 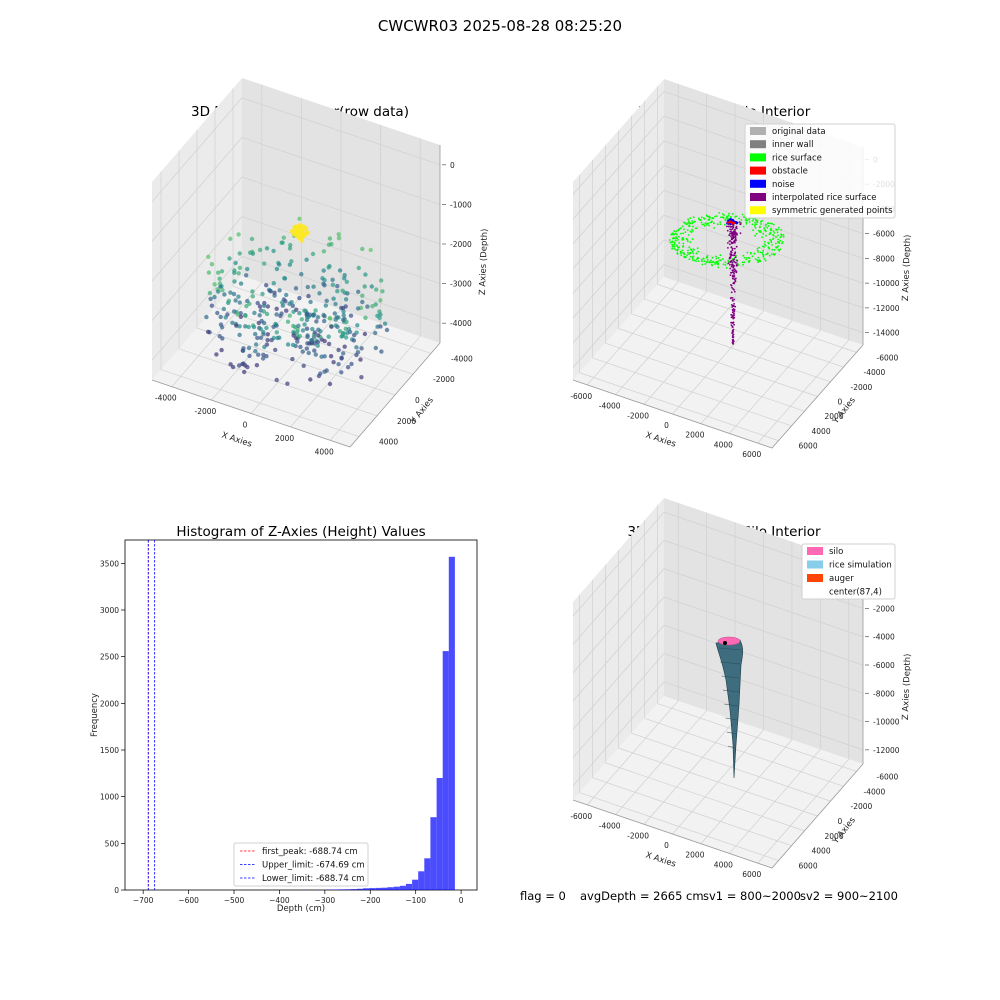 I want to click on x-tick-label: 2000, so click(x=284, y=438).